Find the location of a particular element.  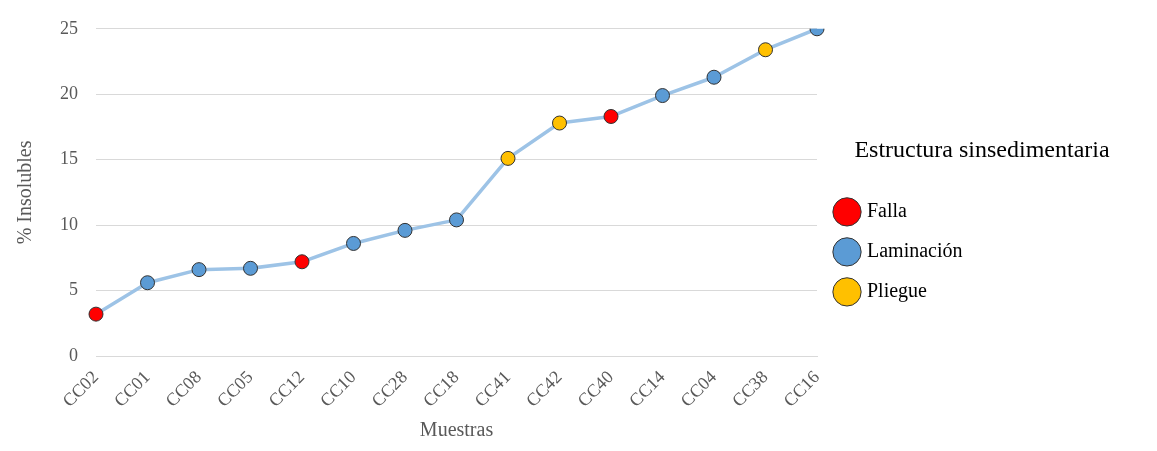

y-tick-label: 0 is located at coordinates (73, 354).